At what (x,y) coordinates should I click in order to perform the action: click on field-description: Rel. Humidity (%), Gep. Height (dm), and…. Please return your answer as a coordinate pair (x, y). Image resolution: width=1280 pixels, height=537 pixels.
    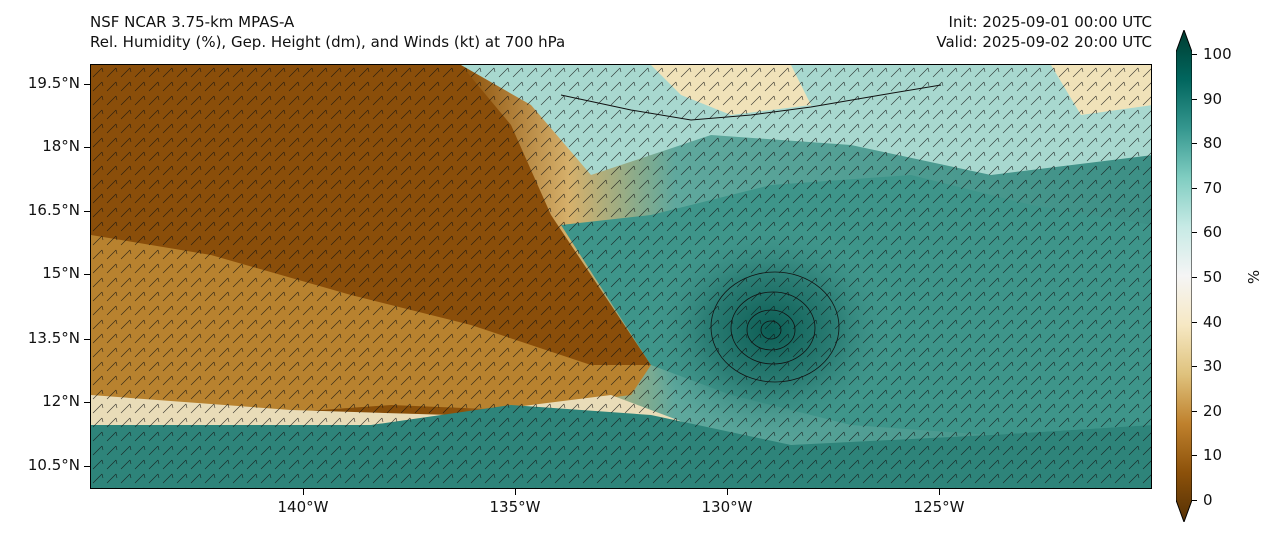
    Looking at the image, I should click on (328, 42).